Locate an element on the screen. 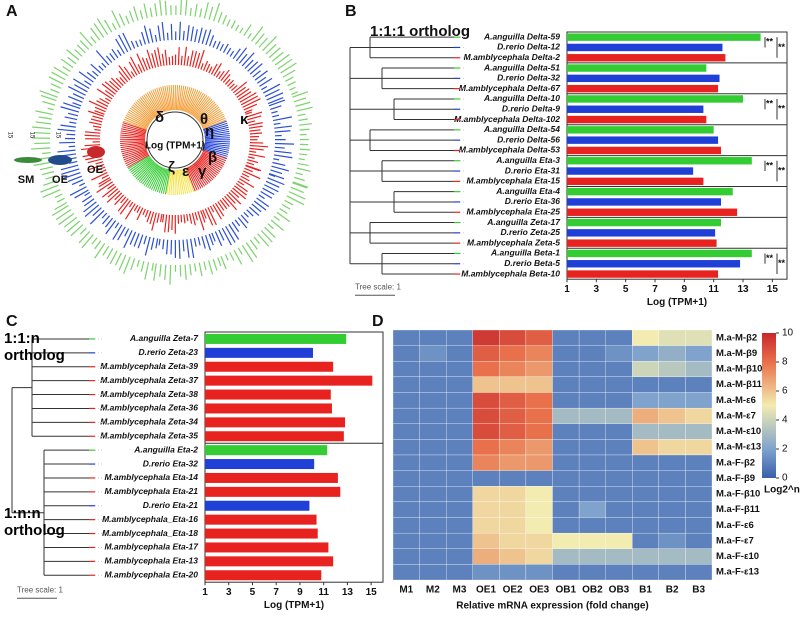 This screenshot has height=617, width=800. category-label: M.amblycephala Eta-21 is located at coordinates (151, 491).